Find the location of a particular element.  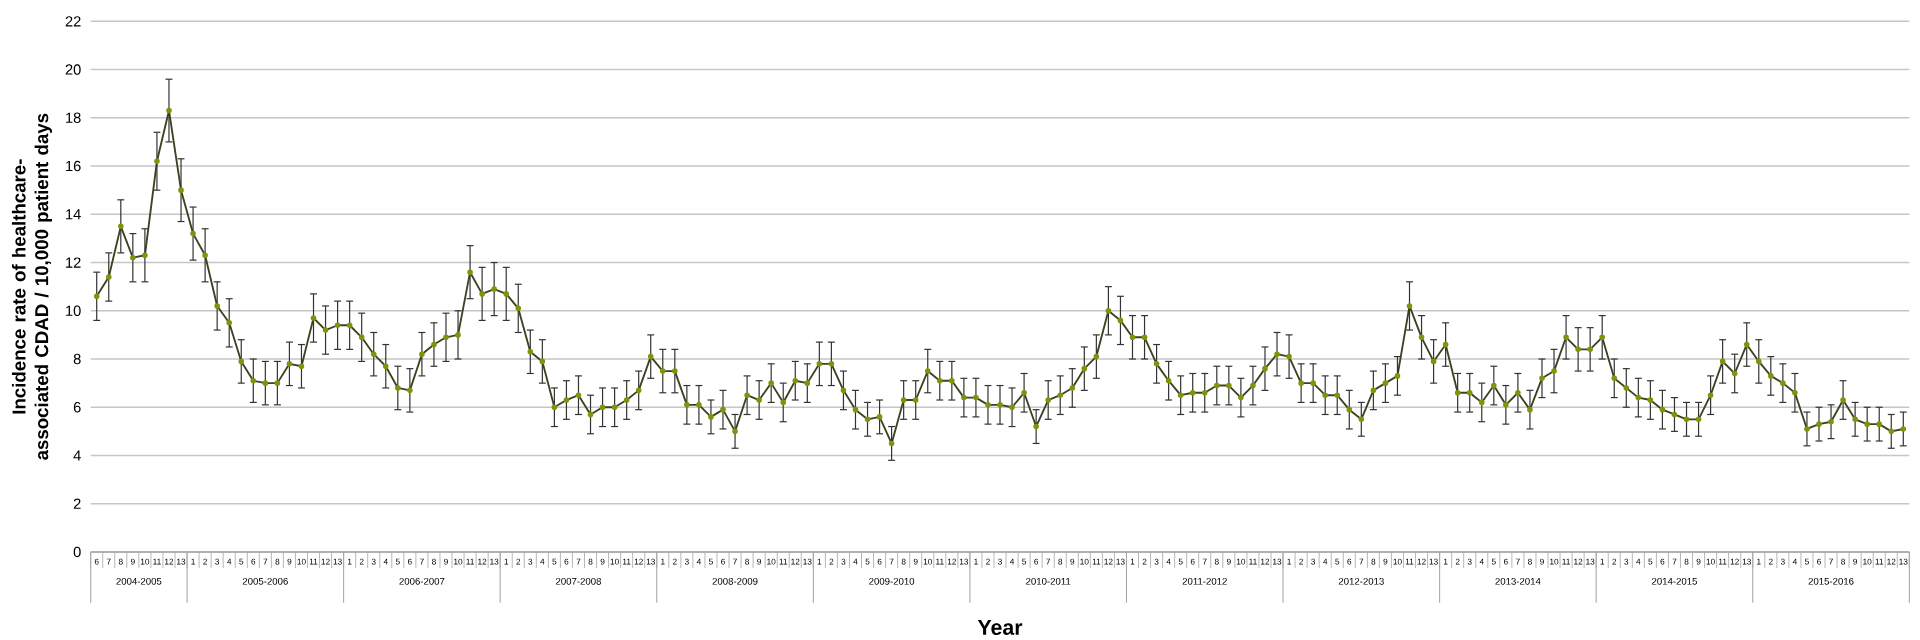

x-axis-title: Year is located at coordinates (1000, 627).